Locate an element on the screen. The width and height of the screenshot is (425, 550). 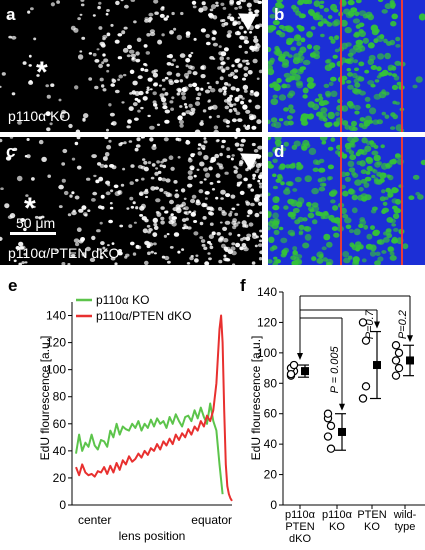
y-tick-label: 40 is located at coordinates (271, 444).